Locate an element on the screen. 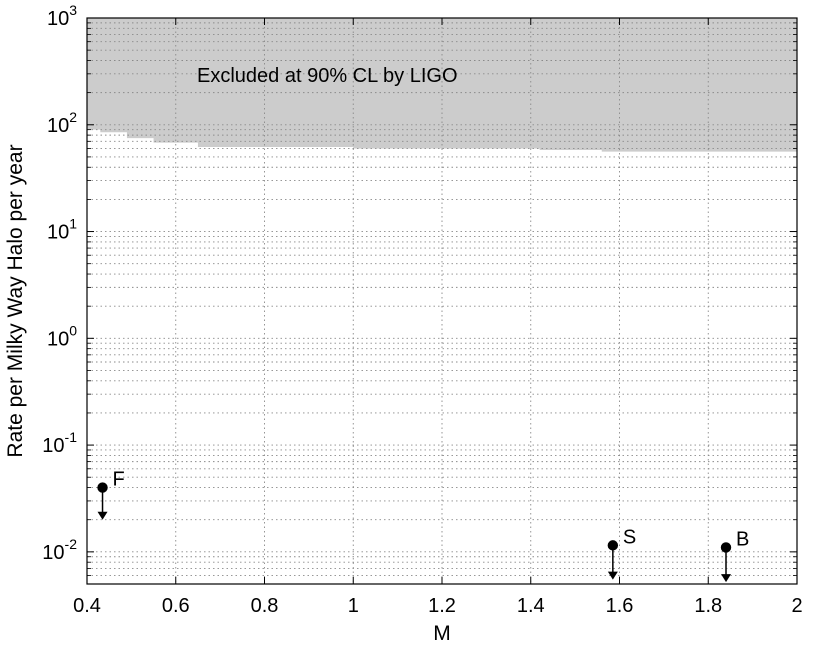 This screenshot has height=655, width=830. points-layer: F S B is located at coordinates (423, 526).